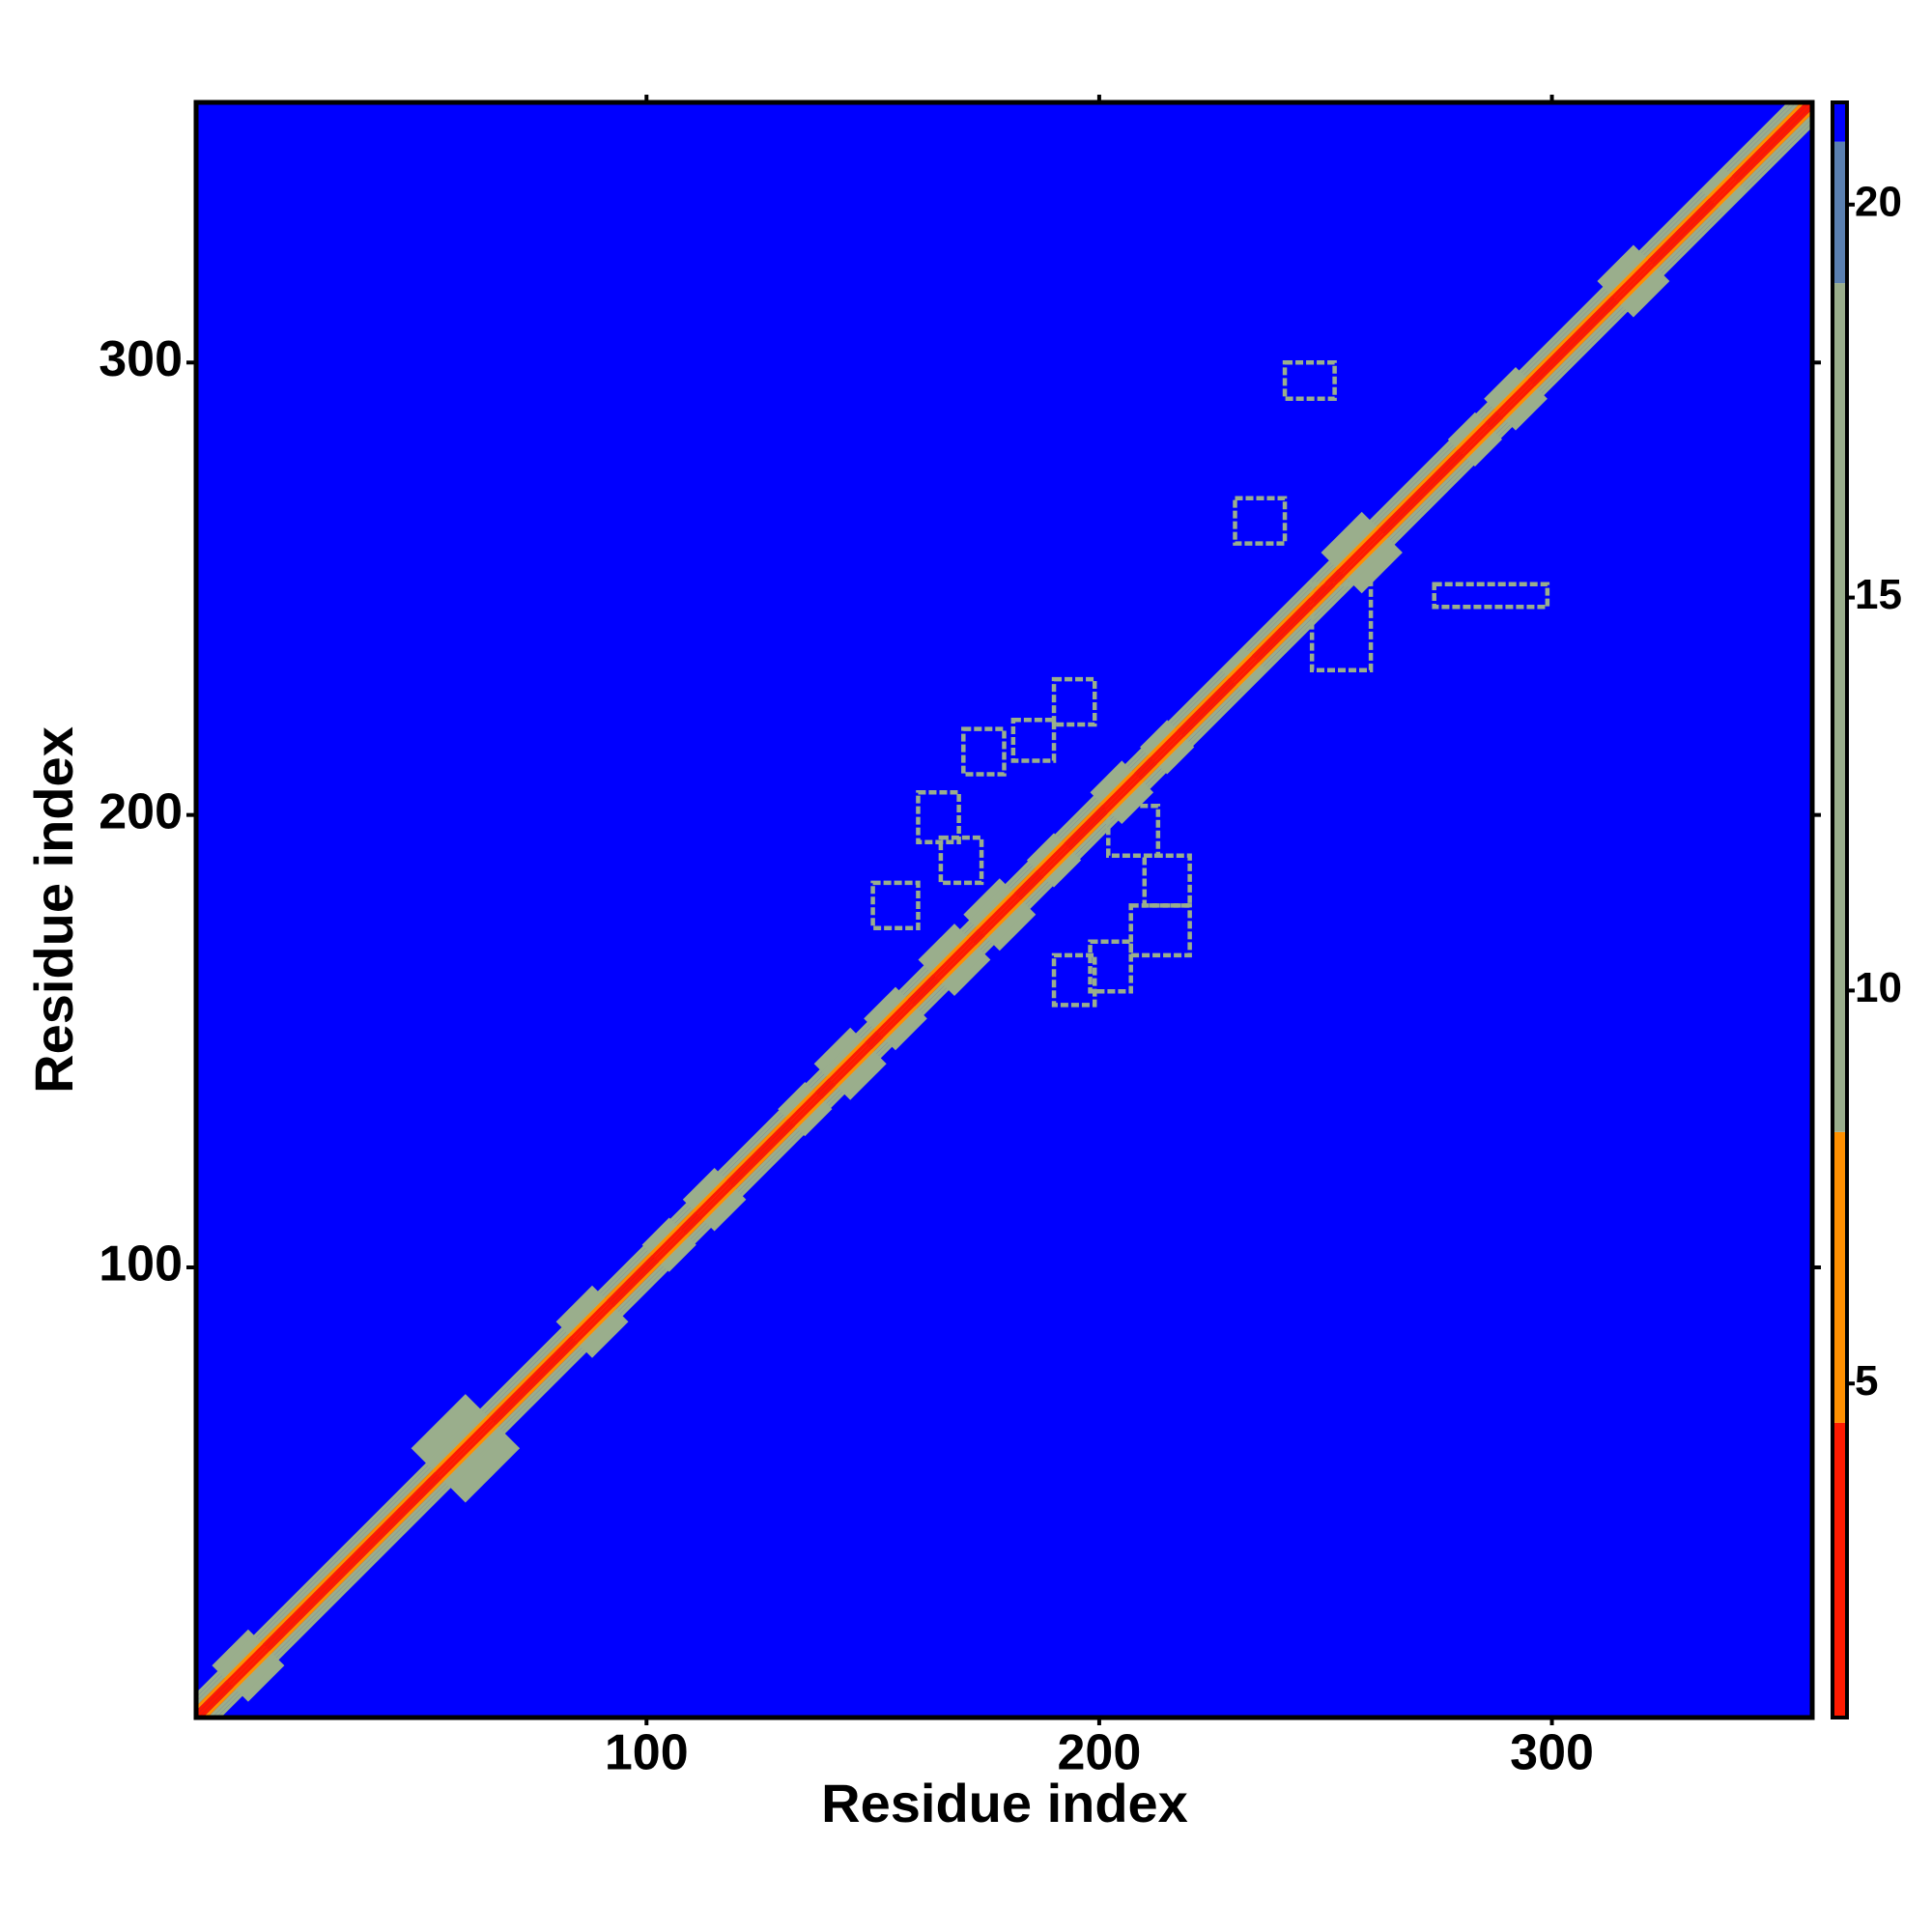 This screenshot has width=1932, height=1932. What do you see at coordinates (141, 1264) in the screenshot?
I see `y-tick-label: 100` at bounding box center [141, 1264].